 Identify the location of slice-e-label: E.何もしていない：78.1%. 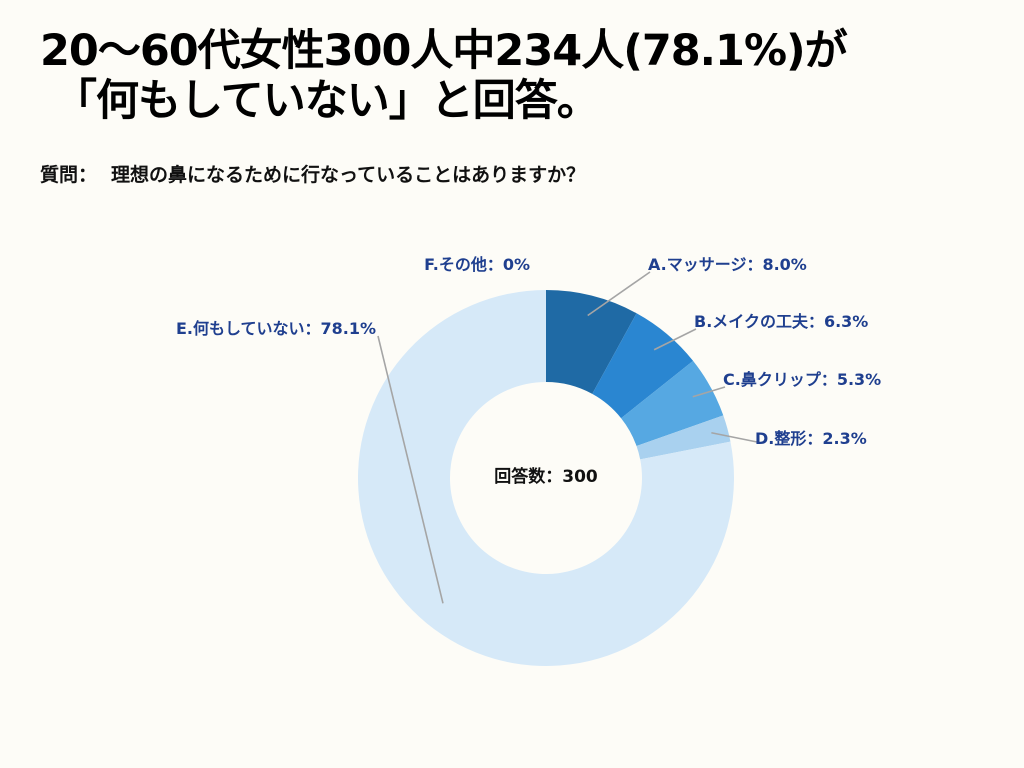
(276, 328).